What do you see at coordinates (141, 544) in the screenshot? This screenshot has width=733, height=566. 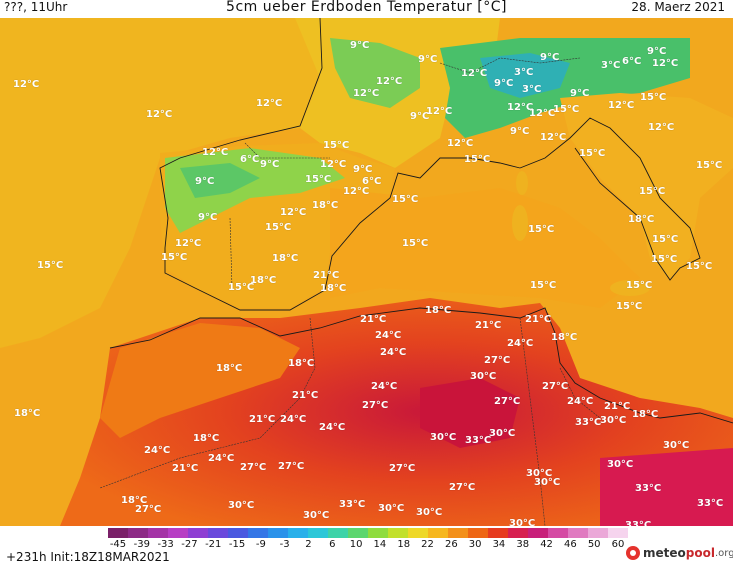 I see `legend-tick-label: -39` at bounding box center [141, 544].